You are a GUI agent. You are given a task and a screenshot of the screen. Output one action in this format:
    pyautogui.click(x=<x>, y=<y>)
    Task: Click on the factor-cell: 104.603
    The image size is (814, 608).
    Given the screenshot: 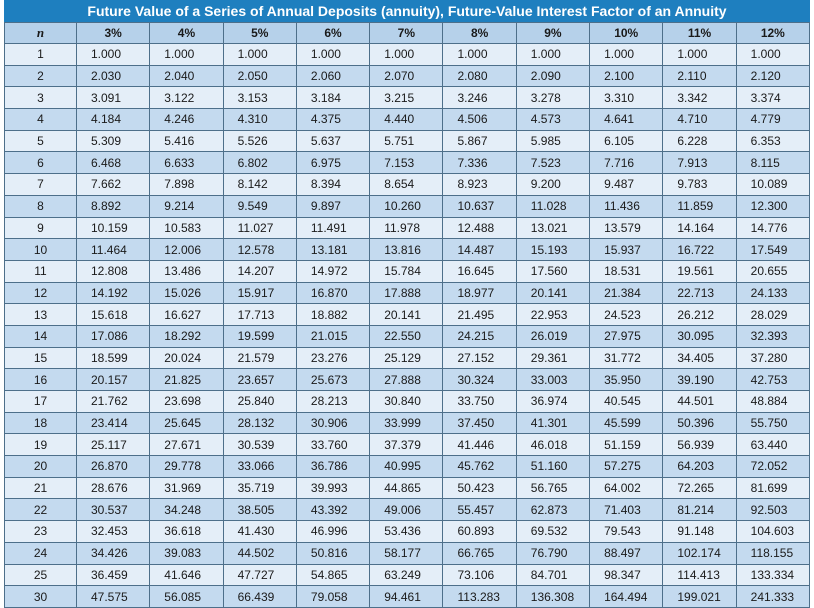 What is the action you would take?
    pyautogui.click(x=773, y=531)
    